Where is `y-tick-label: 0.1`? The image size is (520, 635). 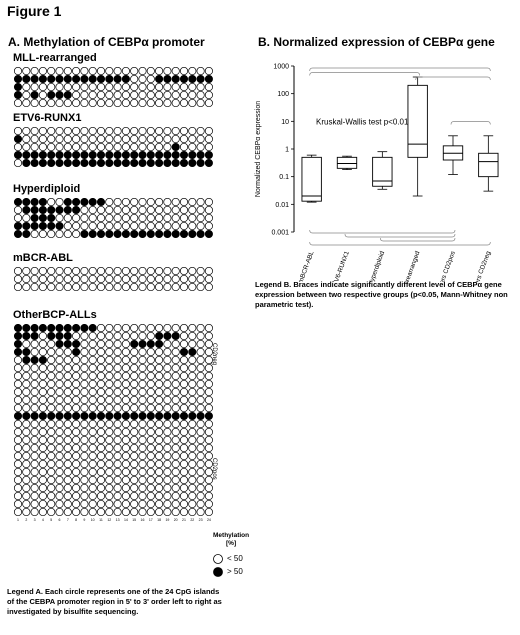 y-tick-label: 0.1 is located at coordinates (284, 177).